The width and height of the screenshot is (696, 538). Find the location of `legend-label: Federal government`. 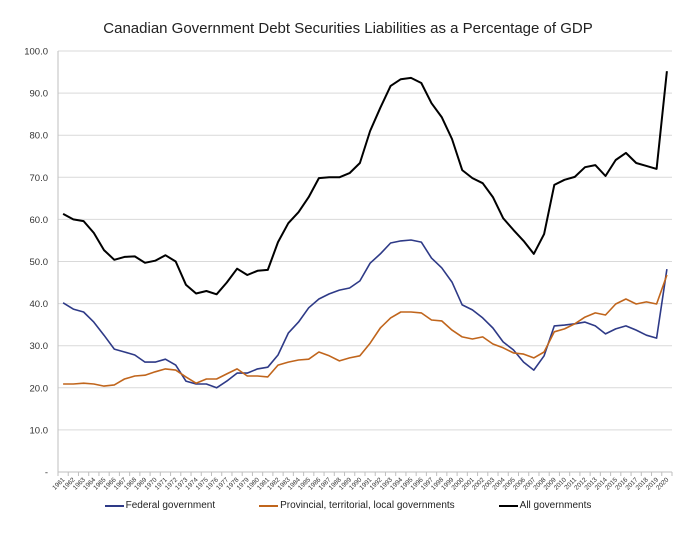

legend-label: Federal government is located at coordinates (170, 505).